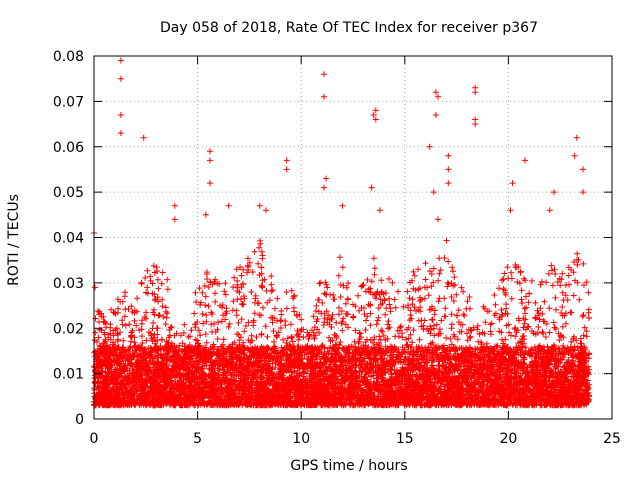 This screenshot has width=640, height=480. Describe the element at coordinates (68, 239) in the screenshot. I see `y-tick-label: 0.04` at that location.